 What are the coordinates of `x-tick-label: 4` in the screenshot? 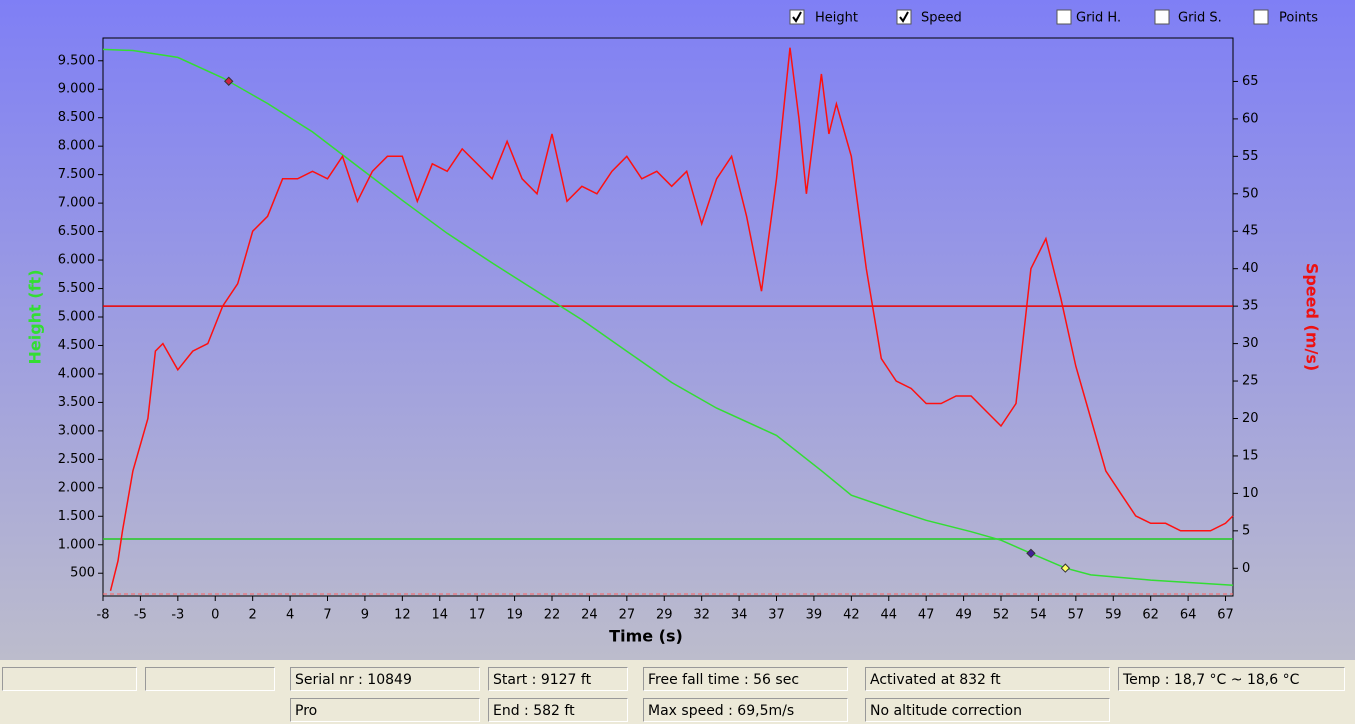 It's located at (290, 615).